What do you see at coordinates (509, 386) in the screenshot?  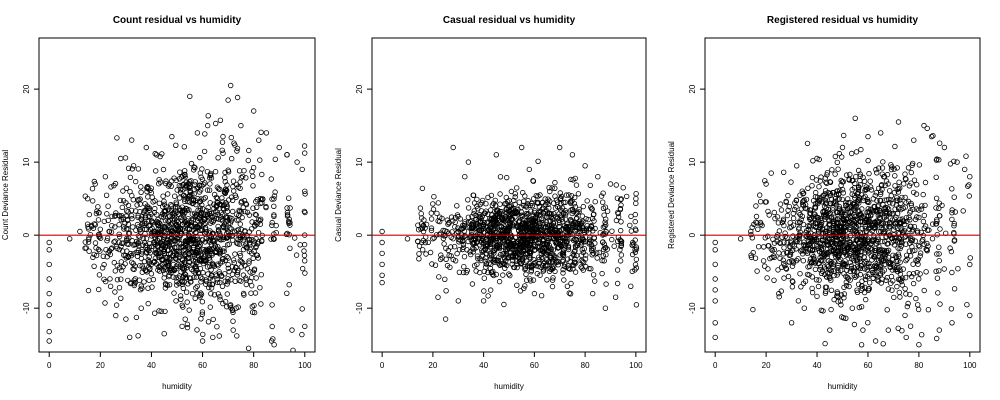 I see `x-axis-label: humidity` at bounding box center [509, 386].